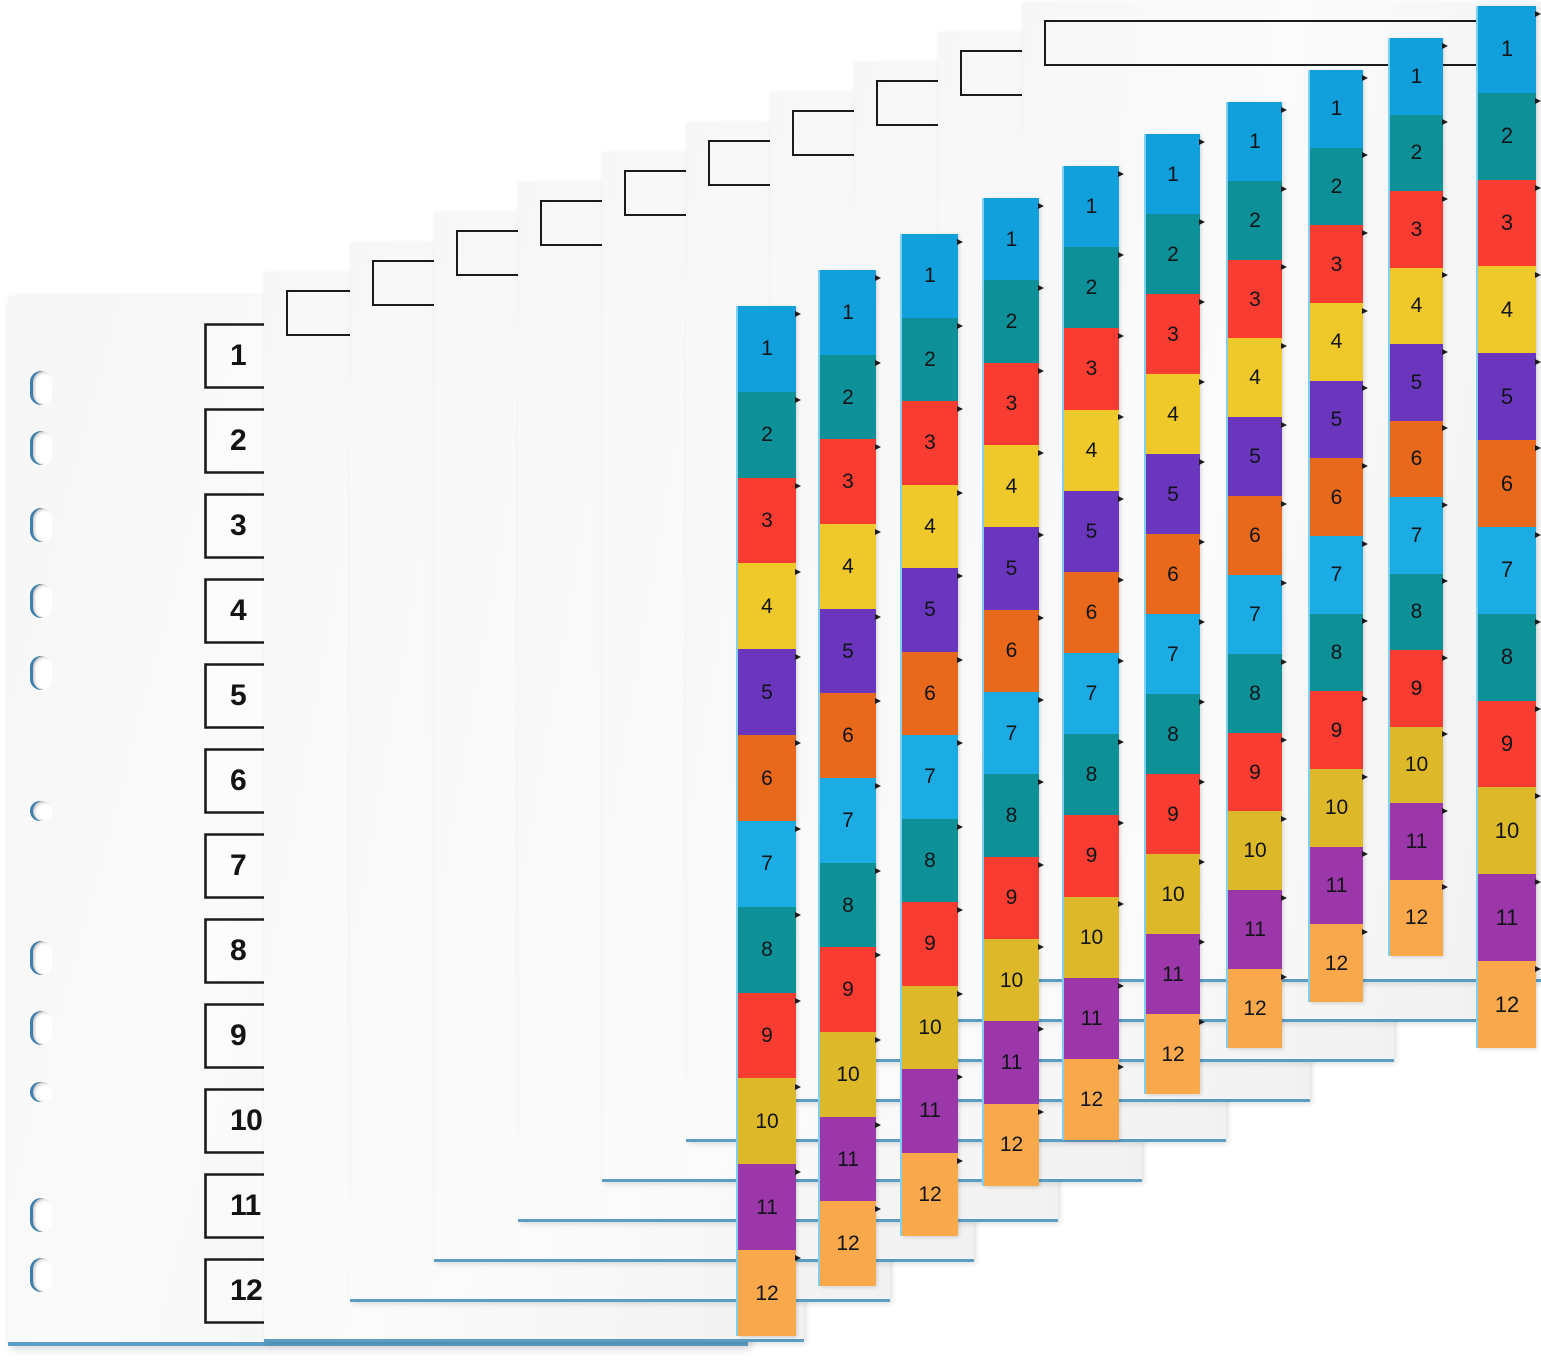 The image size is (1541, 1361). What do you see at coordinates (238, 695) in the screenshot?
I see `index-row-number: 5` at bounding box center [238, 695].